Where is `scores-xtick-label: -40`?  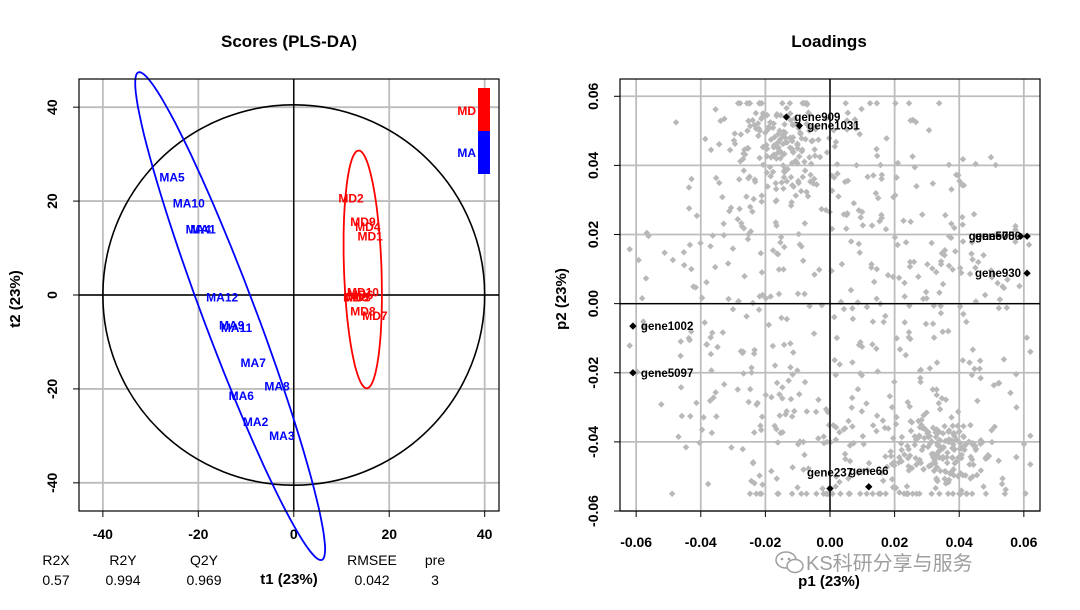
scores-xtick-label: -40 is located at coordinates (103, 534).